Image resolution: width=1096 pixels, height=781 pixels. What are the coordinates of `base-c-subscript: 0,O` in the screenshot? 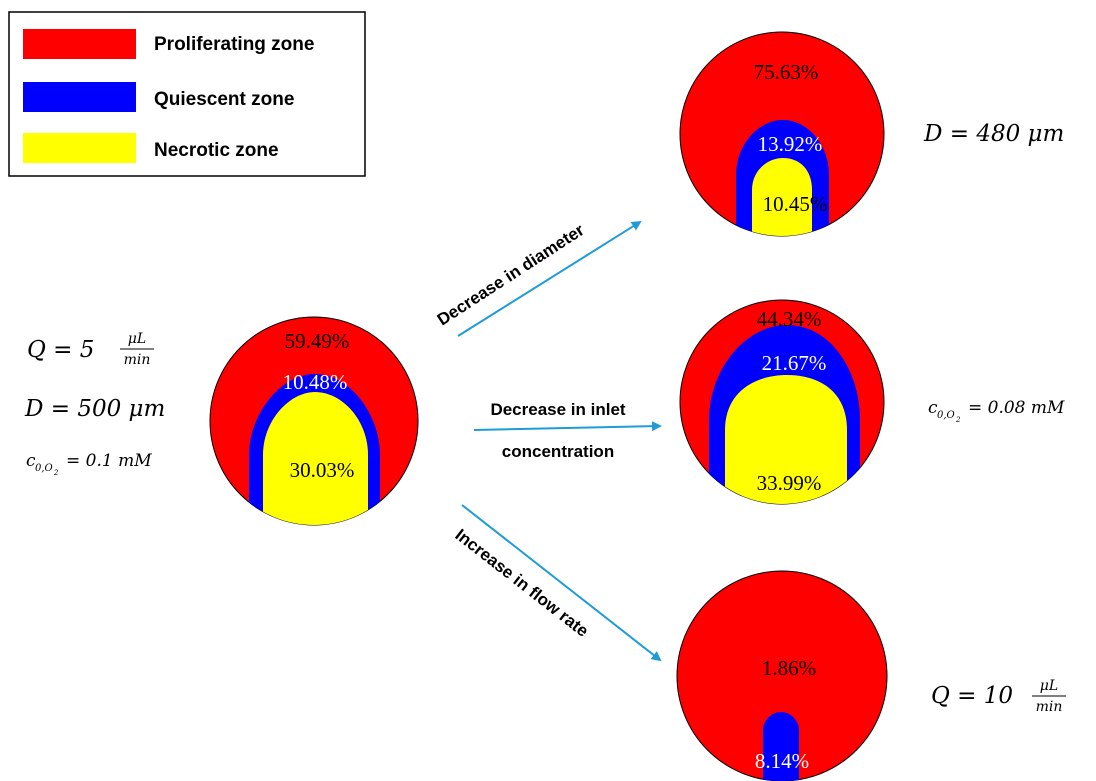 It's located at (44, 468).